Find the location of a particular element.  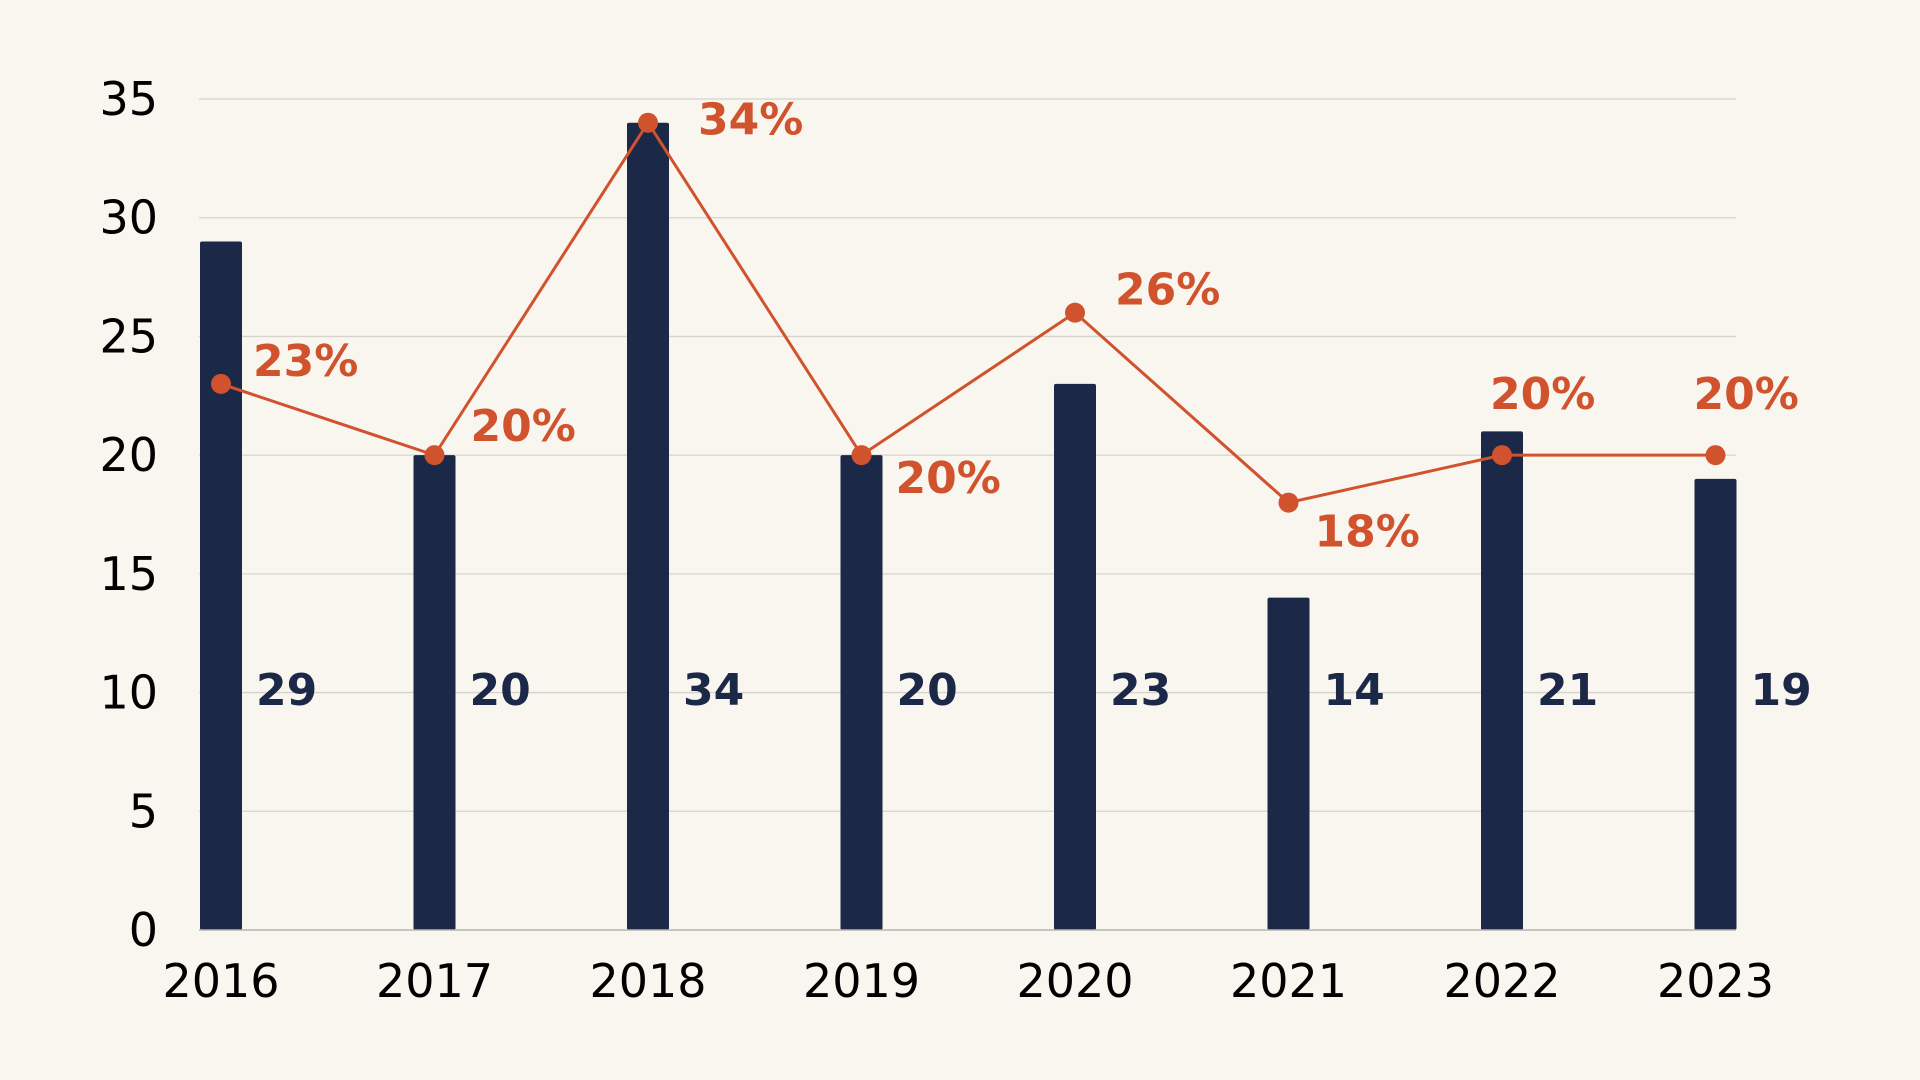

bar-value-label: 14 is located at coordinates (1354, 690).